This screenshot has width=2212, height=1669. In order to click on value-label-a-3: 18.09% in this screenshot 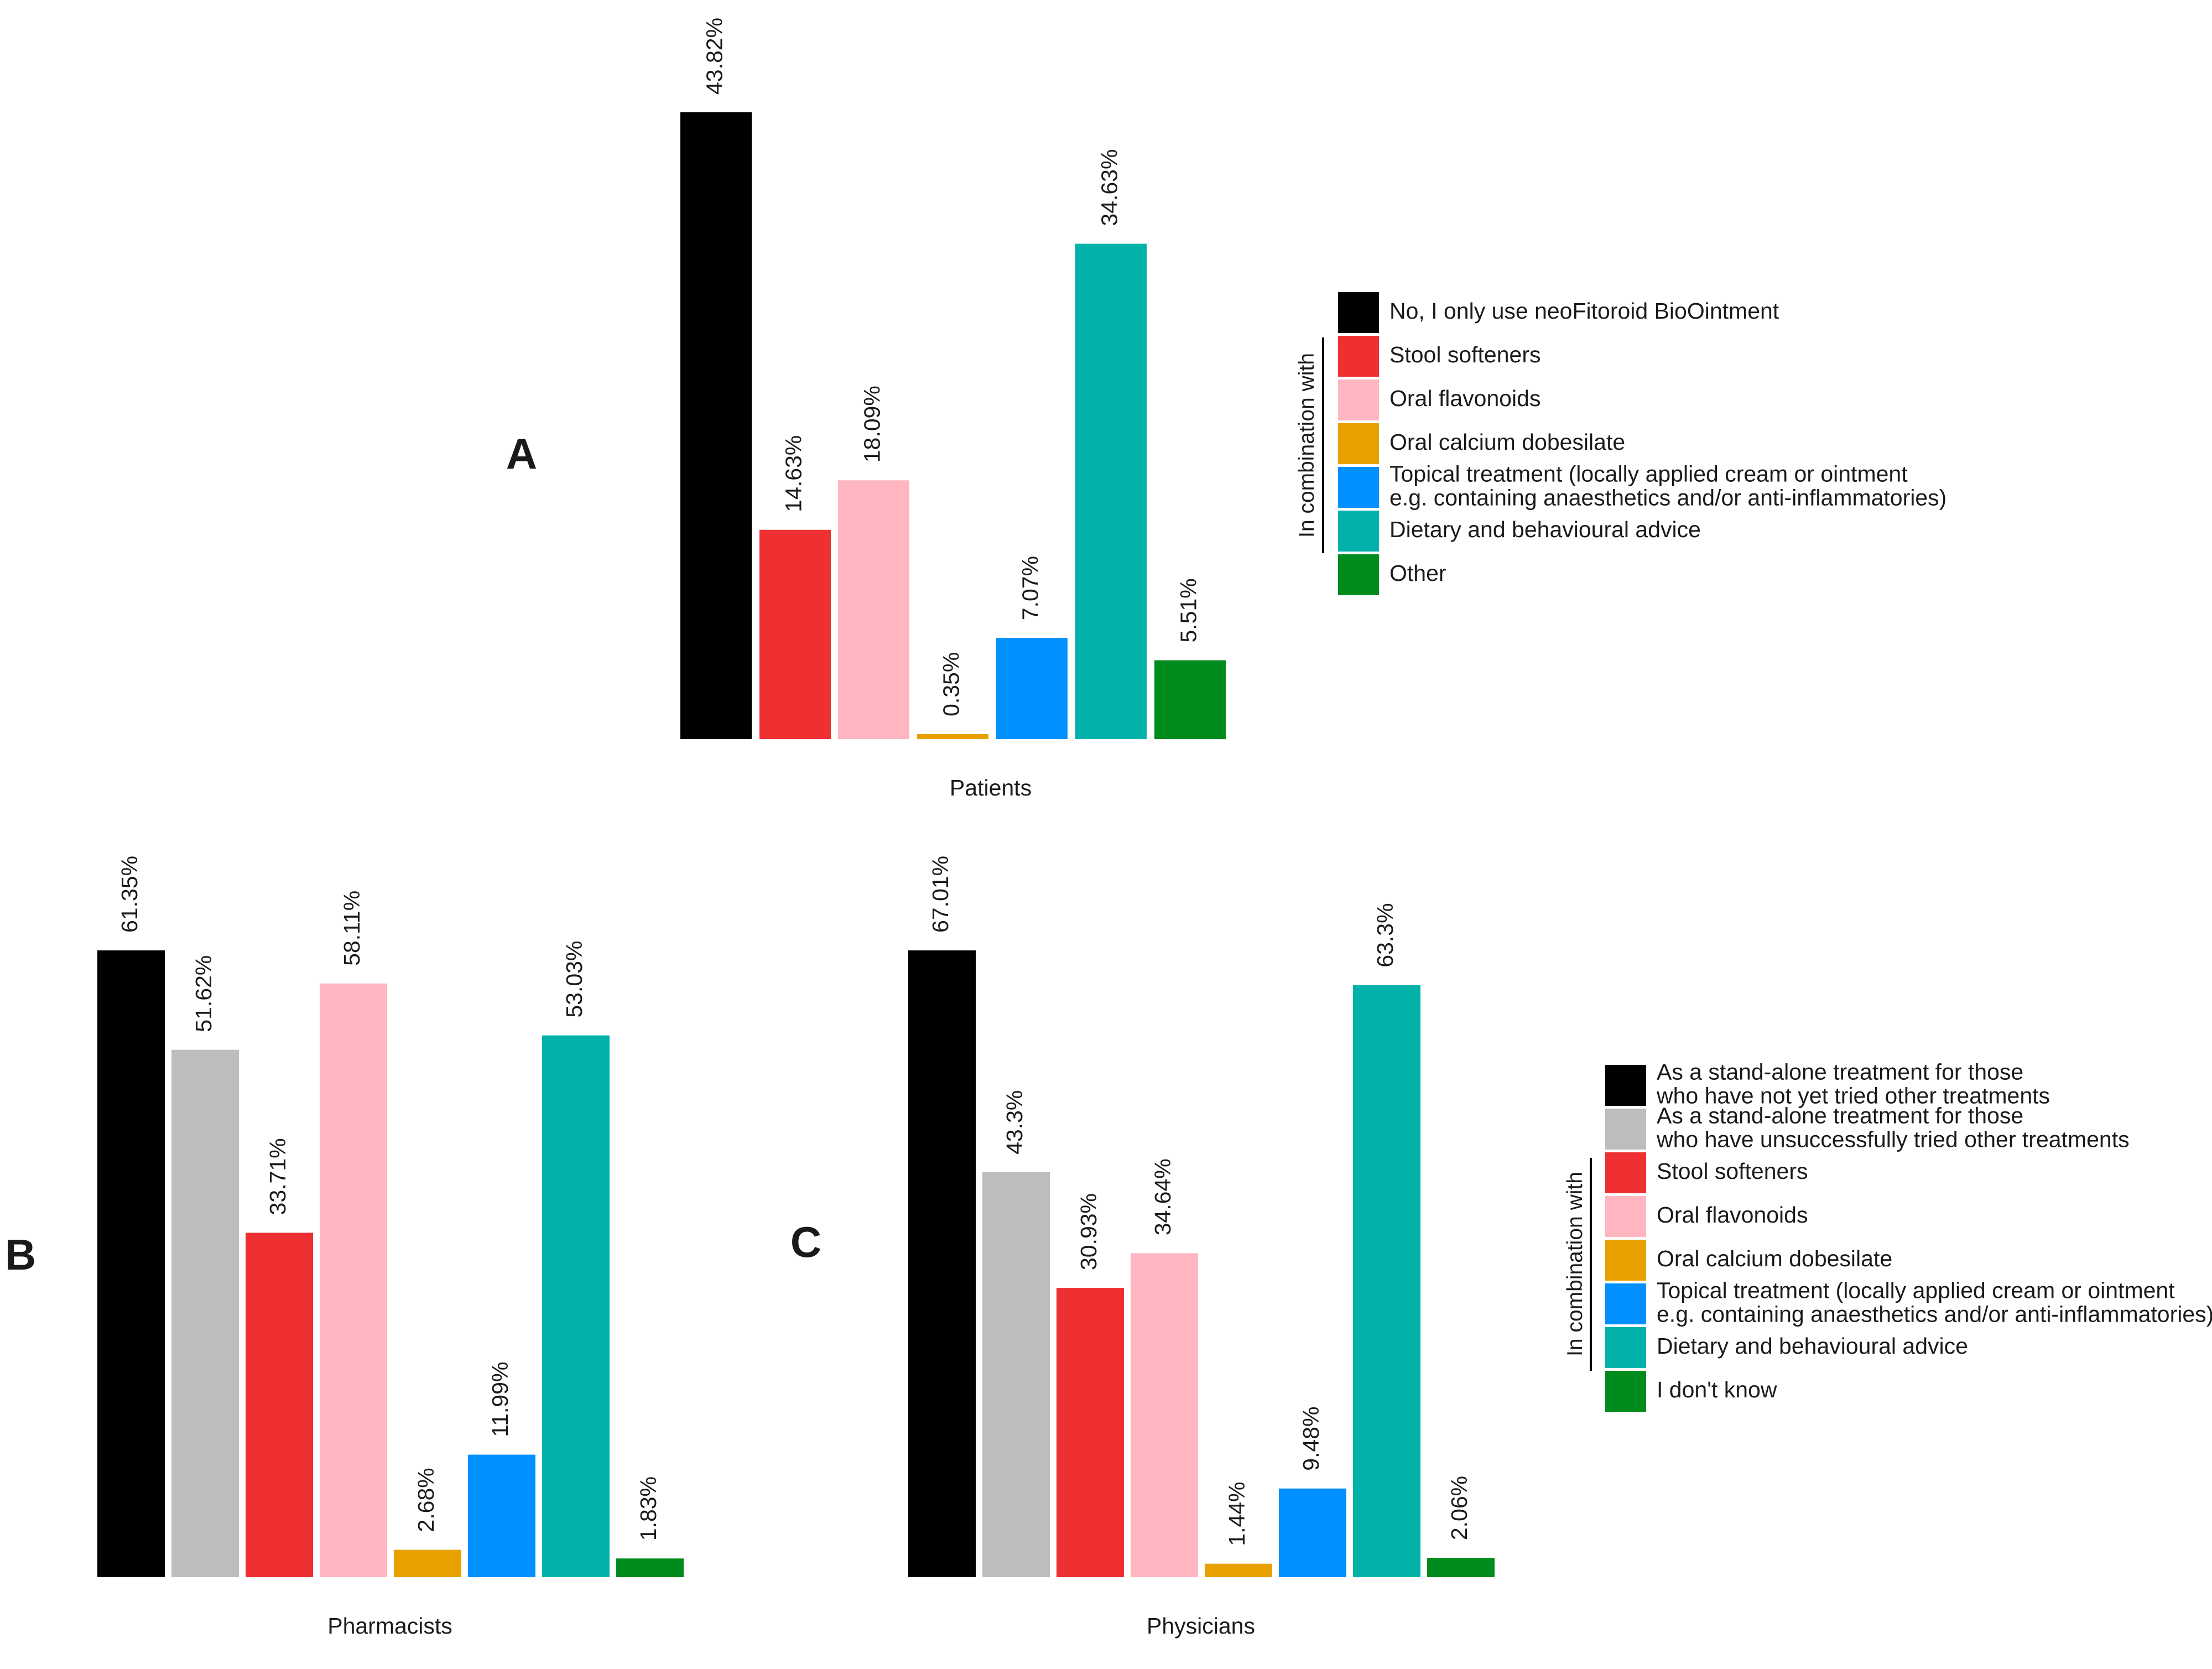, I will do `click(871, 424)`.